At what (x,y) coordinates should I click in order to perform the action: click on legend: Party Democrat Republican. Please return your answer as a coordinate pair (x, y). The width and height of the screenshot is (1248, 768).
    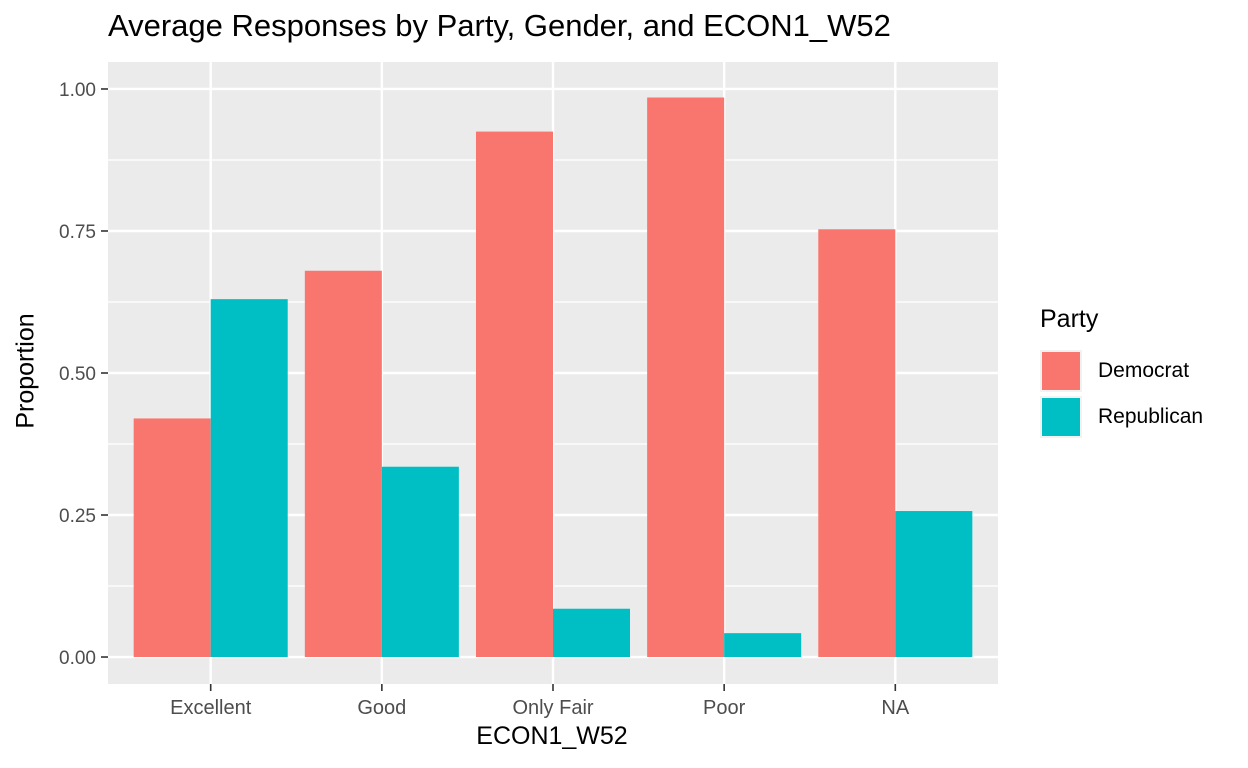
    Looking at the image, I should click on (1121, 372).